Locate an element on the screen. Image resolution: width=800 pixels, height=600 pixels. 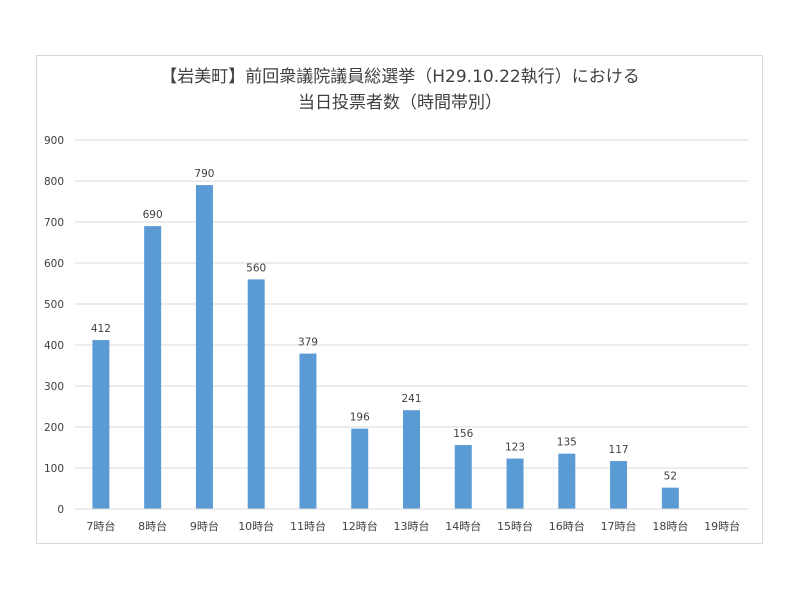
chart-title-line1: 【岩美町】前回衆議院議員総選挙（H29.10.22執行）における is located at coordinates (400, 77).